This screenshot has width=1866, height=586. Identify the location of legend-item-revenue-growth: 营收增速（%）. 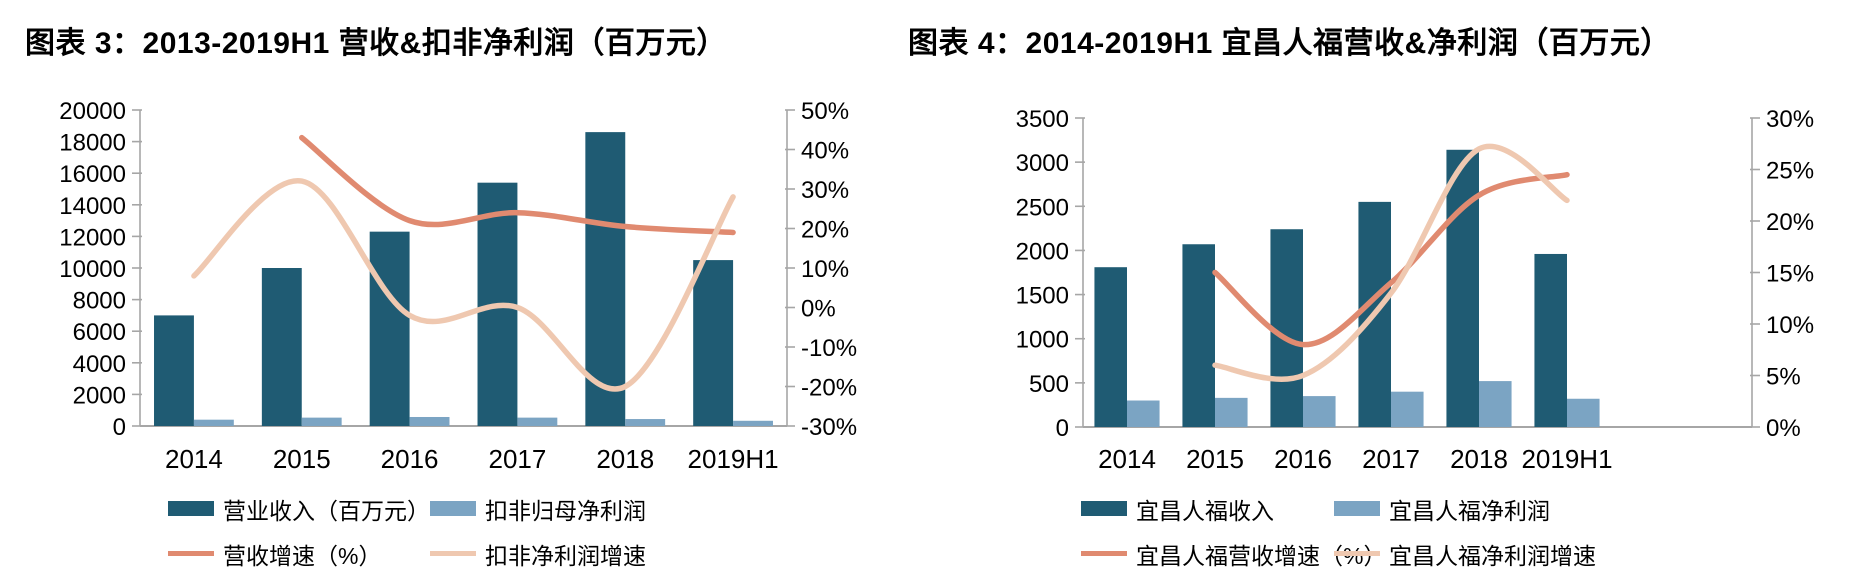
(299, 553).